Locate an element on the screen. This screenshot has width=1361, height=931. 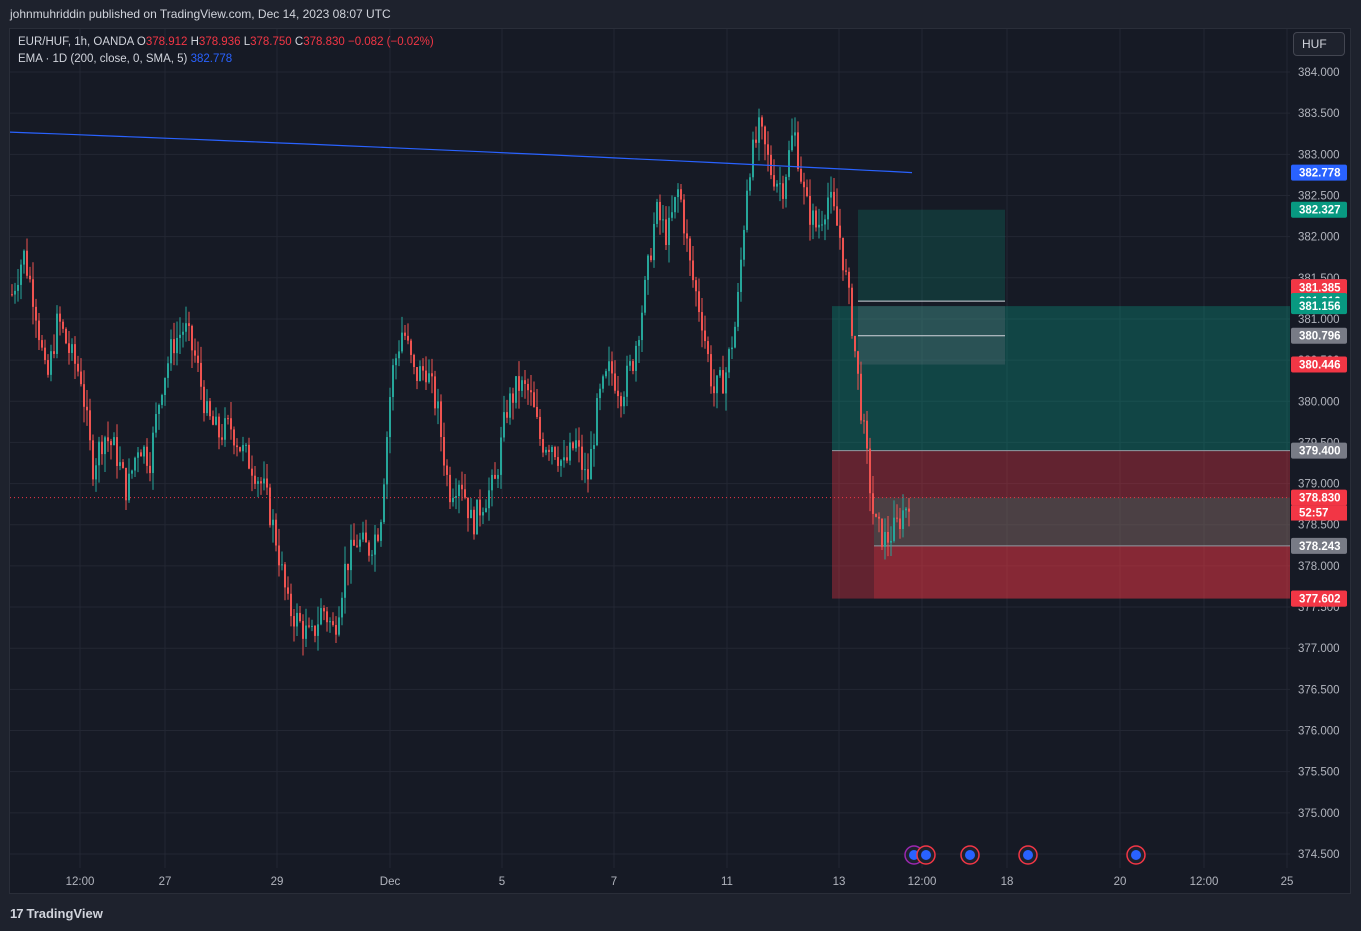
y-tick-label: 378.500 is located at coordinates (1319, 526).